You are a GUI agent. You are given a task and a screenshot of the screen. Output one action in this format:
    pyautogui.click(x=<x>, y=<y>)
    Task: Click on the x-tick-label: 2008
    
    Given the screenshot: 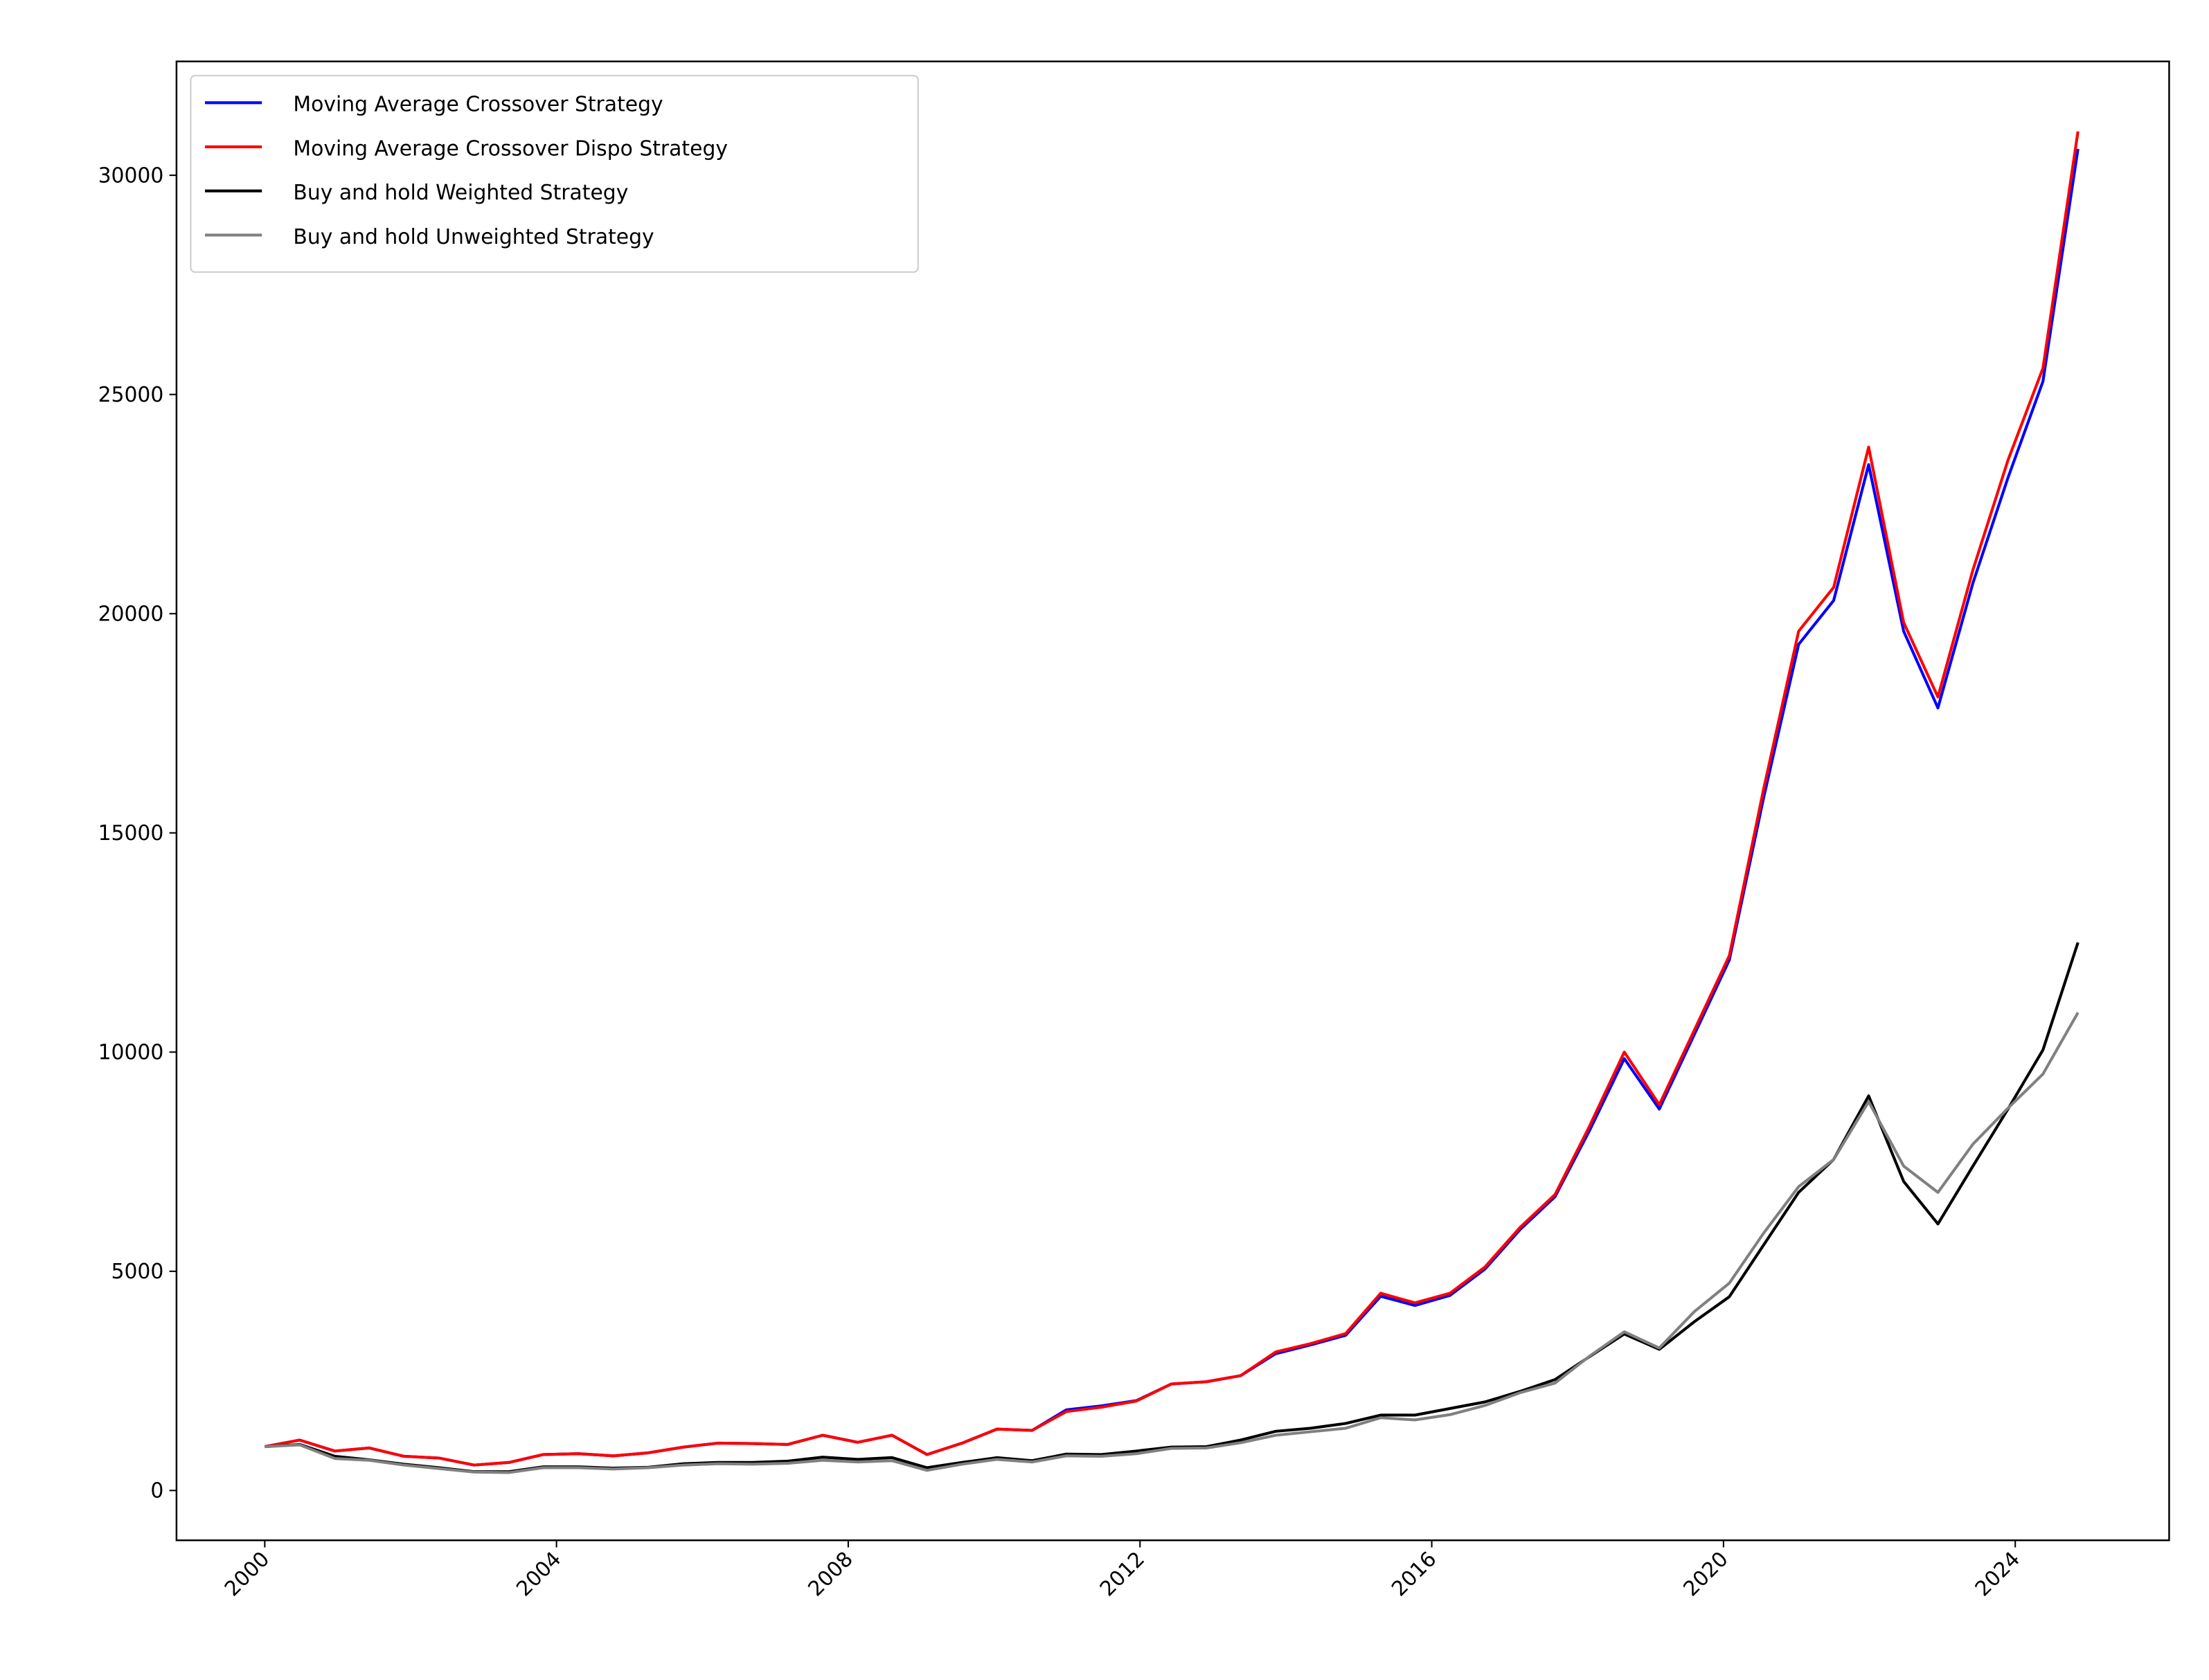 What is the action you would take?
    pyautogui.click(x=830, y=1574)
    